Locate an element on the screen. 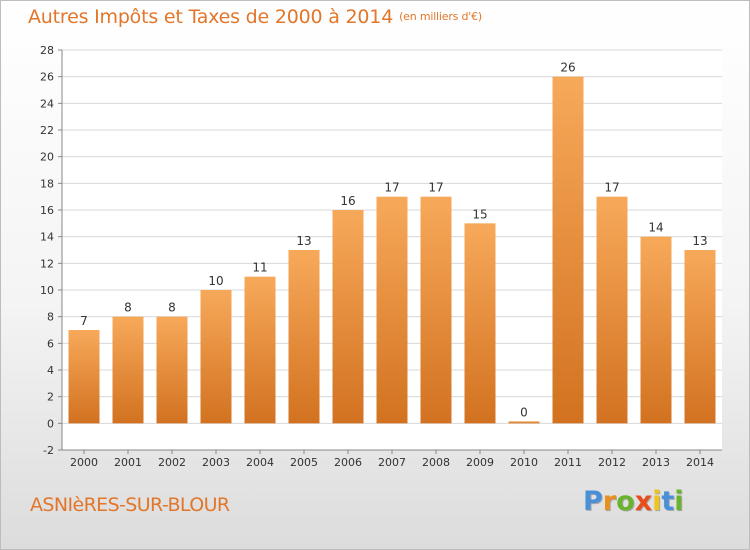 The width and height of the screenshot is (750, 550). proxiti-logo: Proxiti is located at coordinates (633, 501).